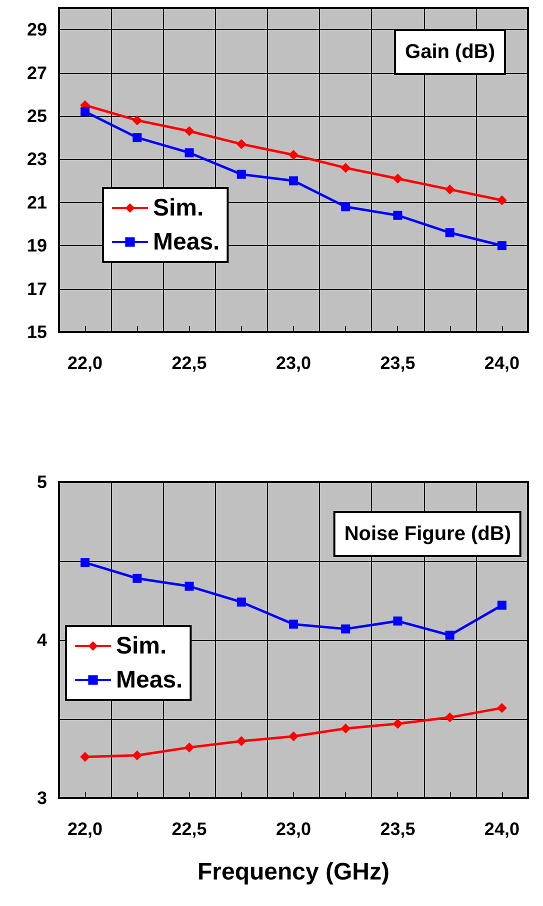 This screenshot has height=906, width=543. I want to click on text: Gain (dB), so click(450, 52).